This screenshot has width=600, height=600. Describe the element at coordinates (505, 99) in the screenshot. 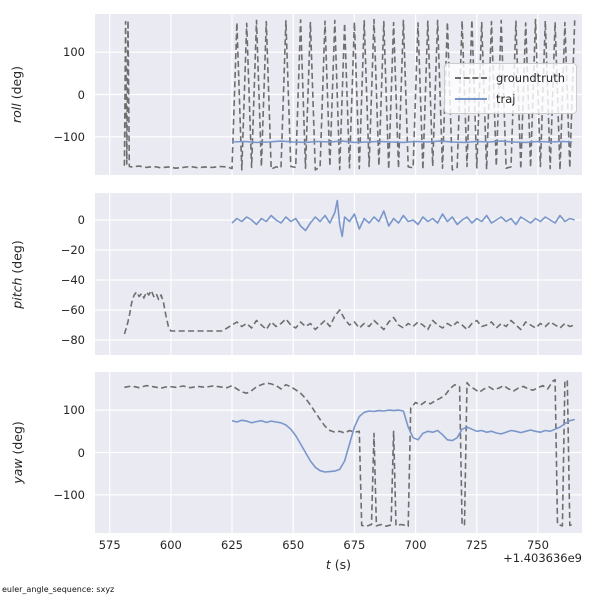

I see `legend-label-traj: traj` at that location.